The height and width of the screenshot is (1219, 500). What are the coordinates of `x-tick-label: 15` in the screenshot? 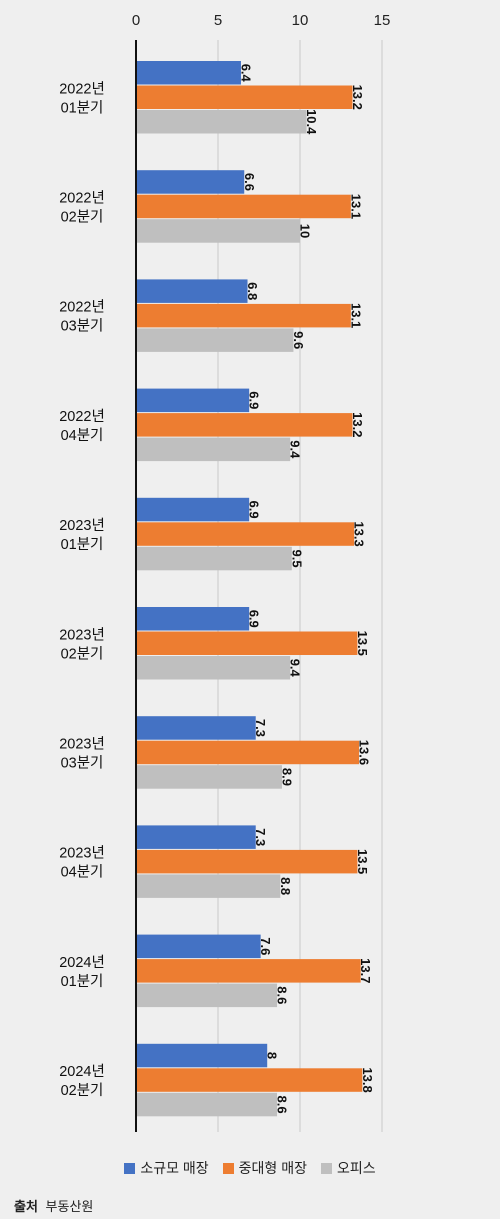 It's located at (382, 20).